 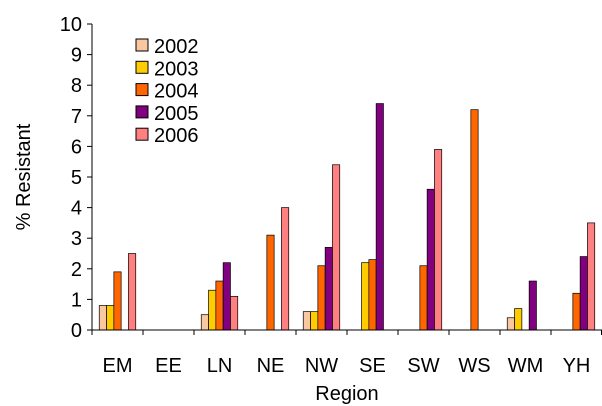 What do you see at coordinates (314, 321) in the screenshot?
I see `bar-nw-2003` at bounding box center [314, 321].